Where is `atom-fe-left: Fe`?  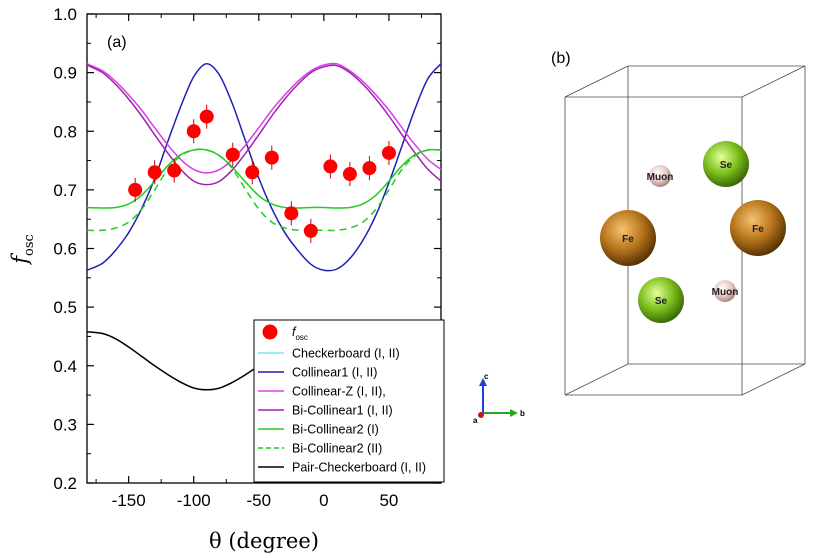 atom-fe-left: Fe is located at coordinates (628, 238).